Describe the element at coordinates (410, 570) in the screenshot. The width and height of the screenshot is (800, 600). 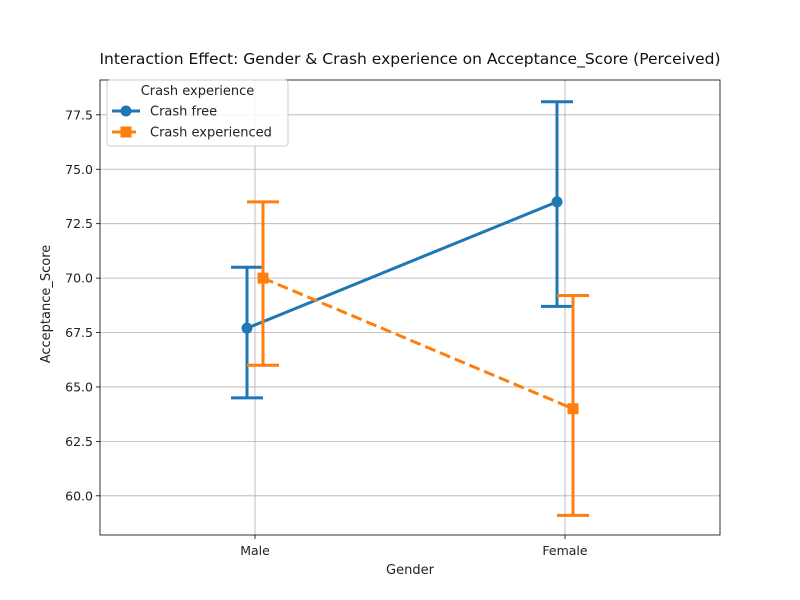
I see `x-axis-label: Gender` at that location.